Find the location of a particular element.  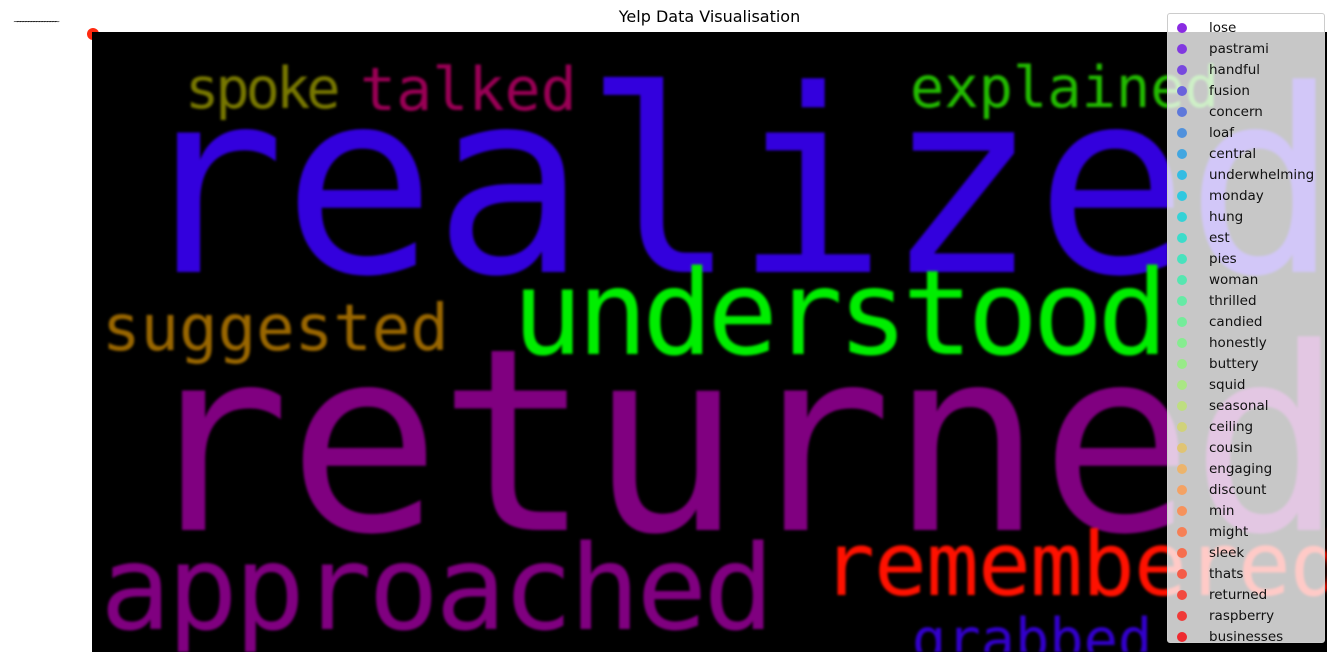

legend-label: honestly is located at coordinates (1238, 342).